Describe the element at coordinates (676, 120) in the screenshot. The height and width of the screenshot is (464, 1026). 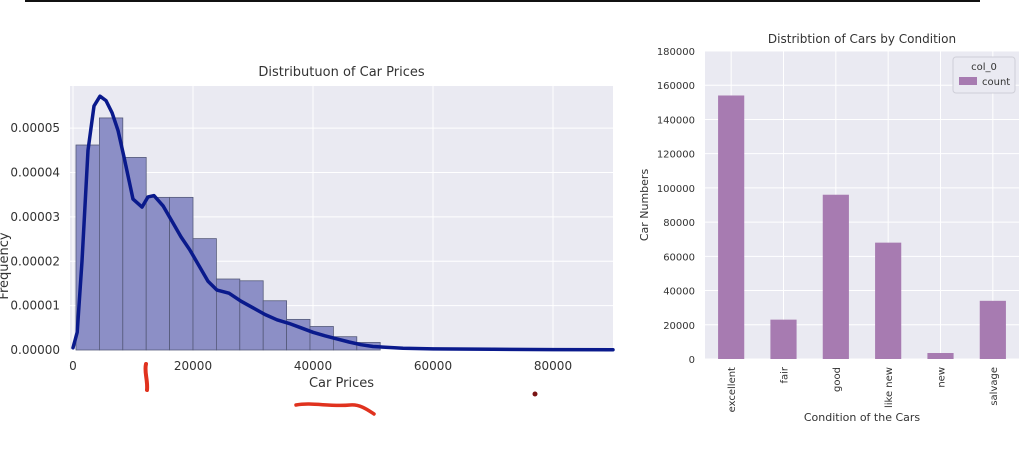
I see `y-tick-label: 140000` at that location.